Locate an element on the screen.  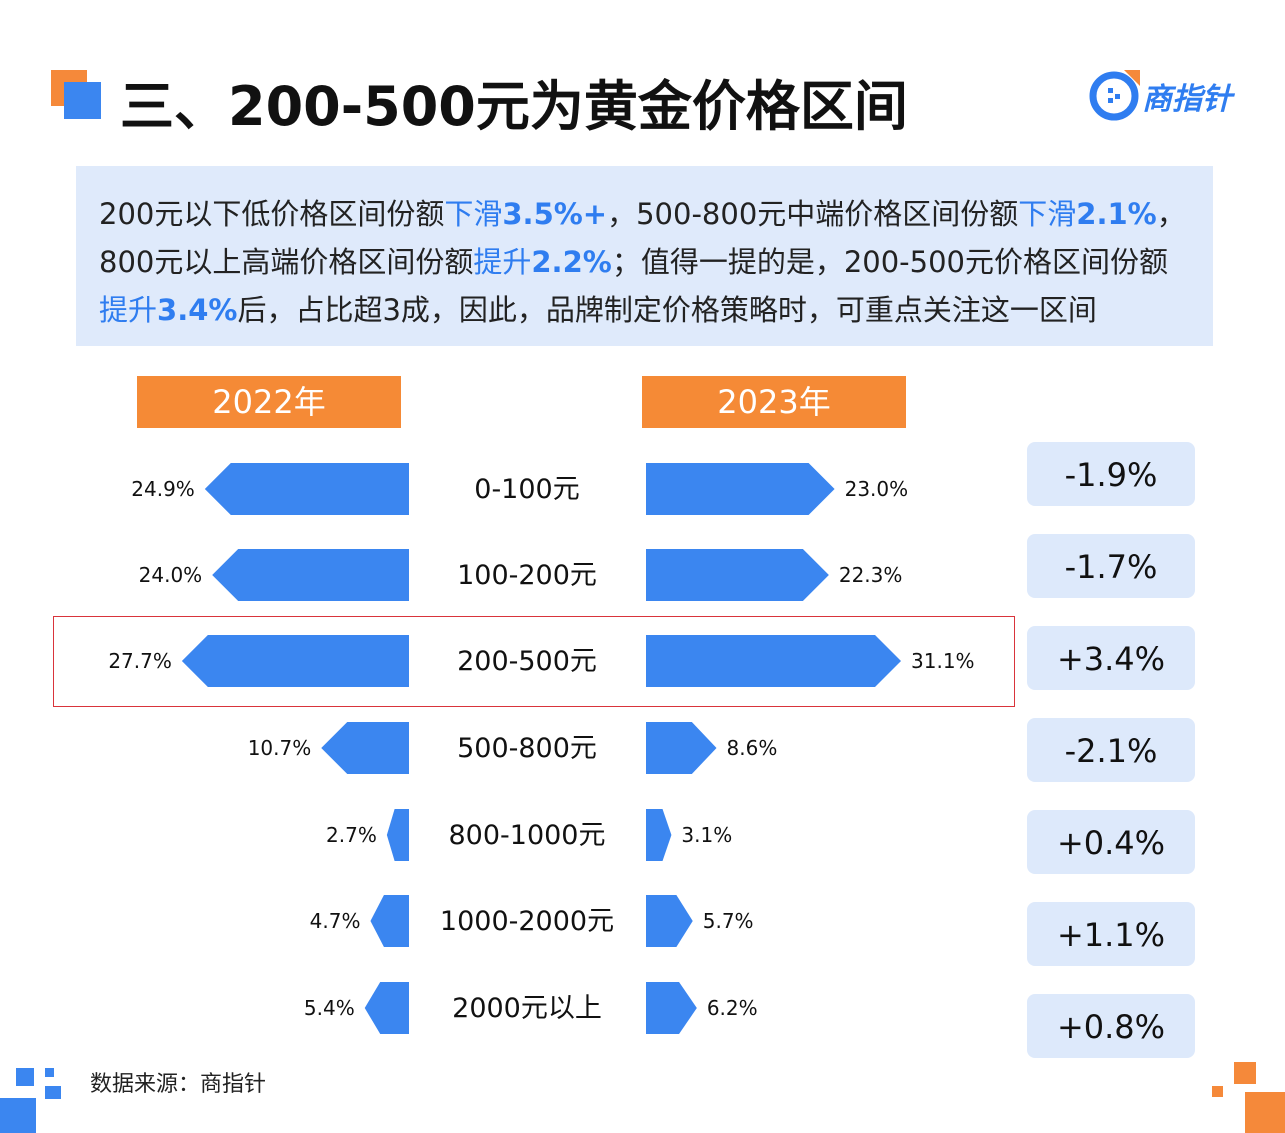
data-label-2023: 5.7% is located at coordinates (728, 921).